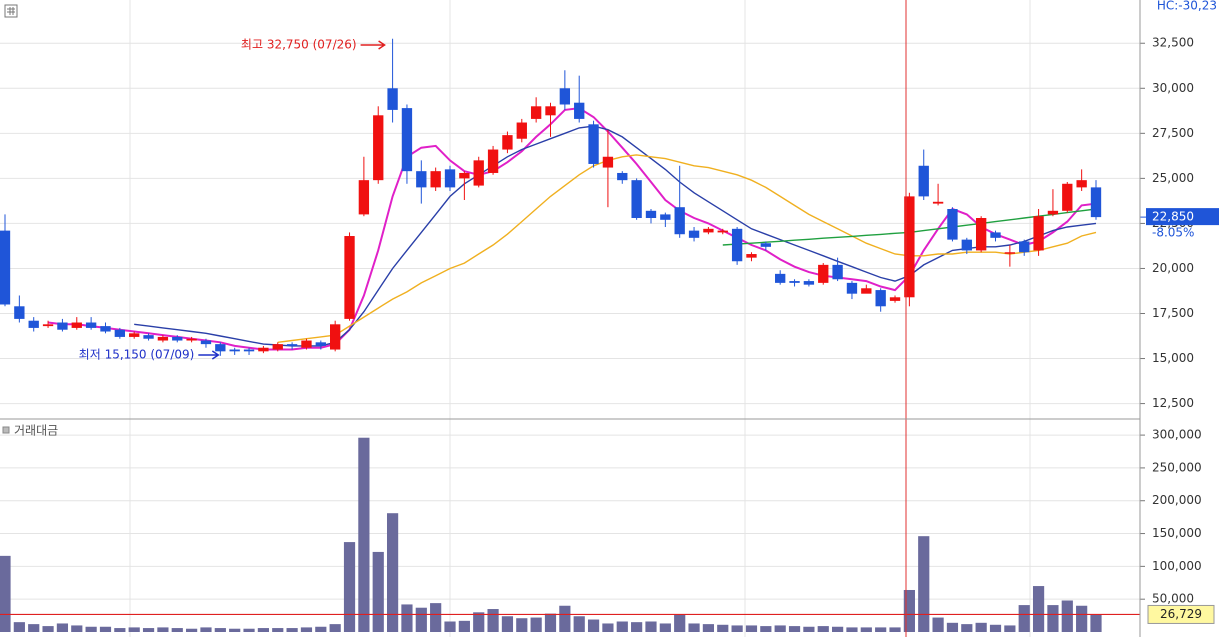 Image resolution: width=1219 pixels, height=637 pixels. Describe the element at coordinates (373, 45) in the screenshot. I see `high-arrow` at that location.